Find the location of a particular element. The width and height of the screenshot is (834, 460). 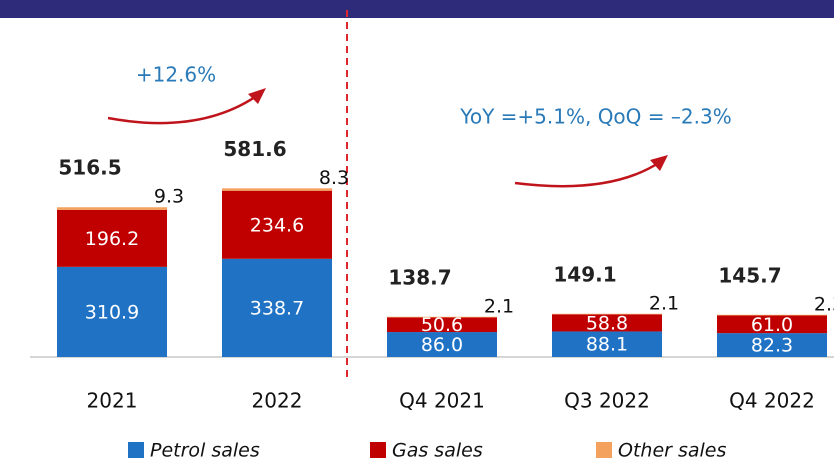

total-label: 516.5 is located at coordinates (89, 168).